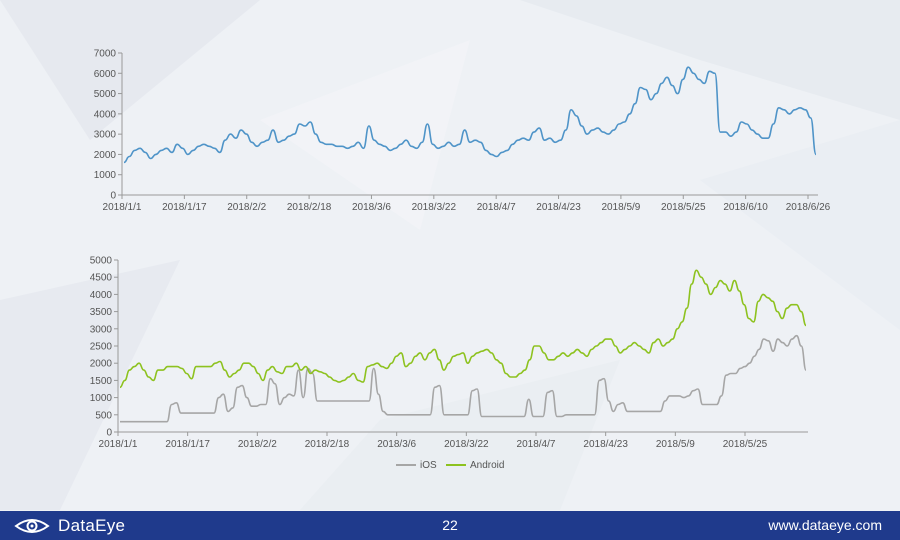  I want to click on y-tick-label: 2500, so click(101, 347).